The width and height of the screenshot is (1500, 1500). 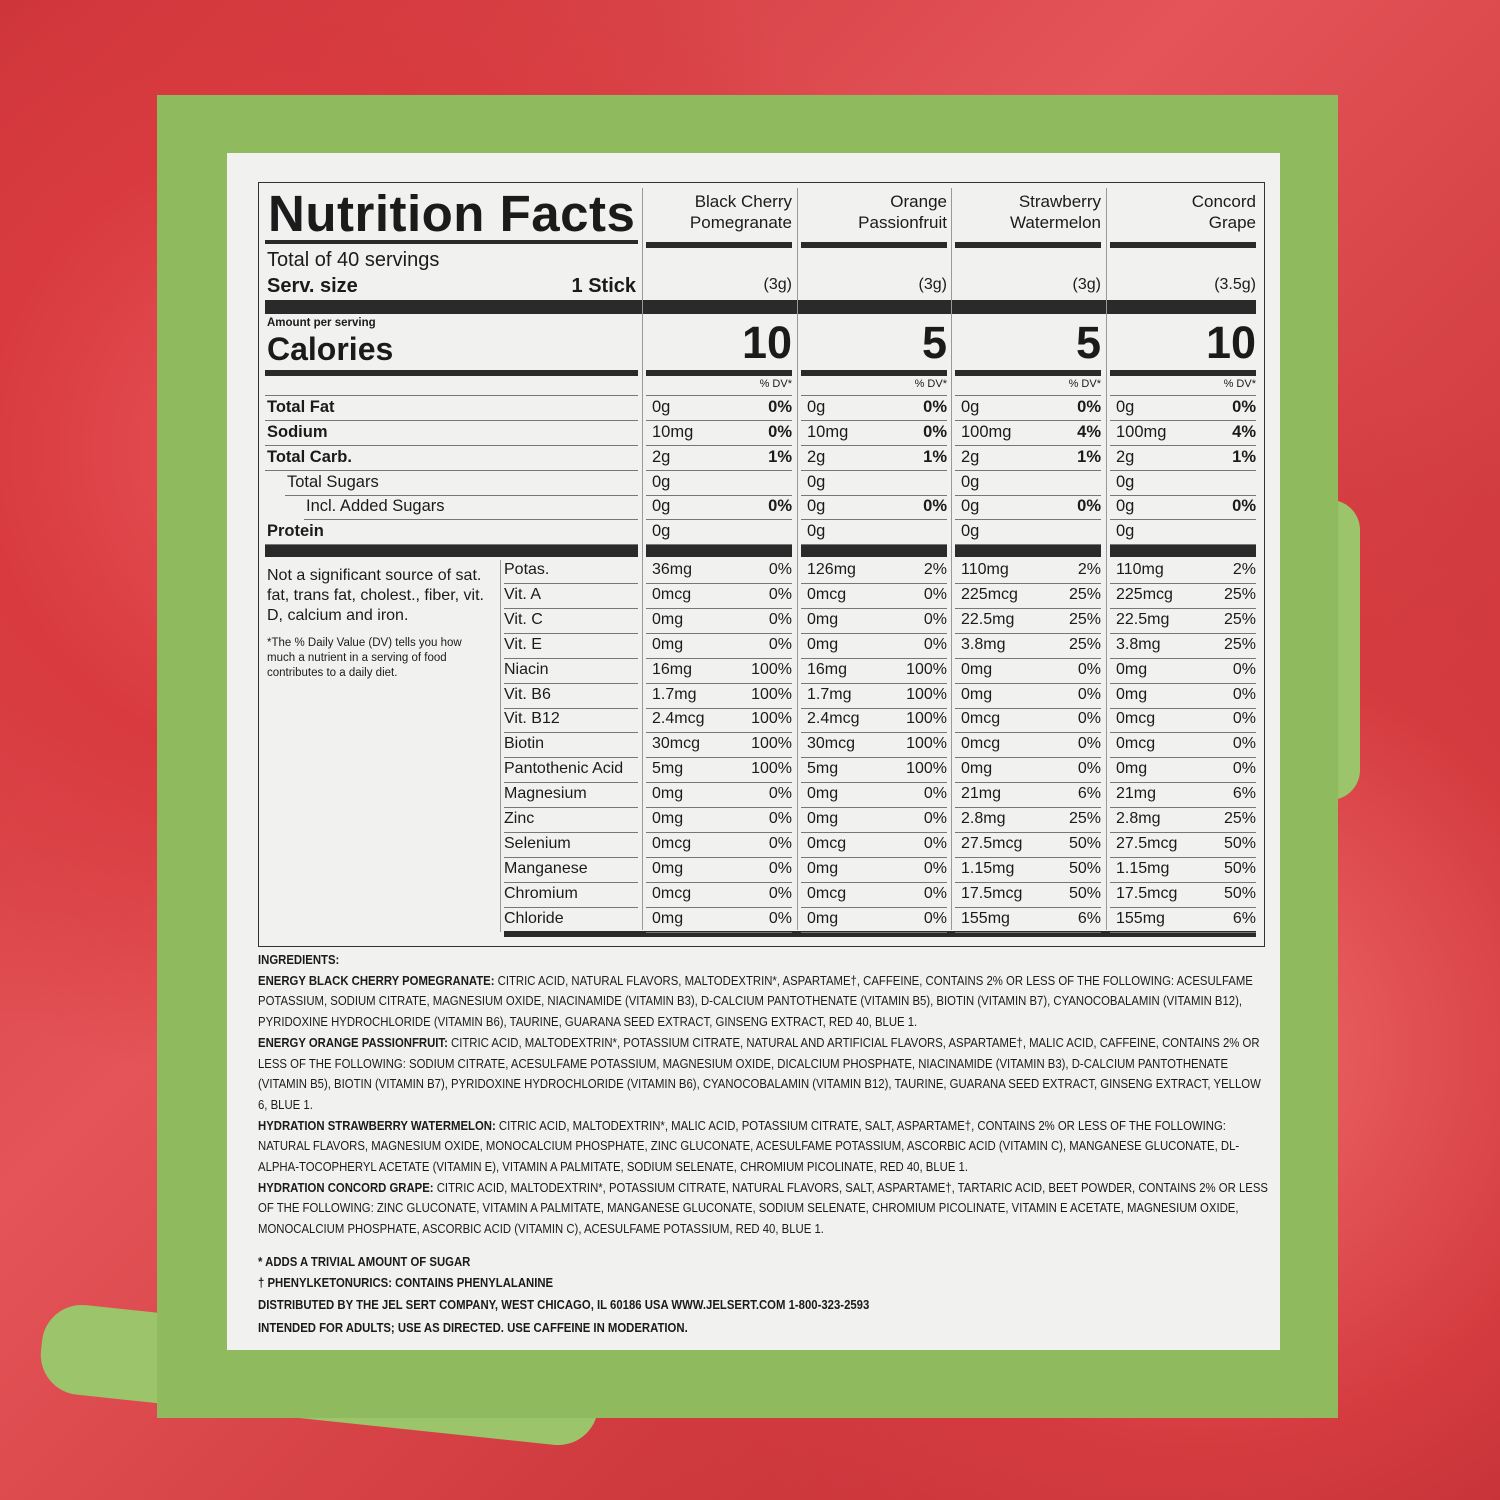 What do you see at coordinates (534, 918) in the screenshot?
I see `micronutrient-label: Chloride` at bounding box center [534, 918].